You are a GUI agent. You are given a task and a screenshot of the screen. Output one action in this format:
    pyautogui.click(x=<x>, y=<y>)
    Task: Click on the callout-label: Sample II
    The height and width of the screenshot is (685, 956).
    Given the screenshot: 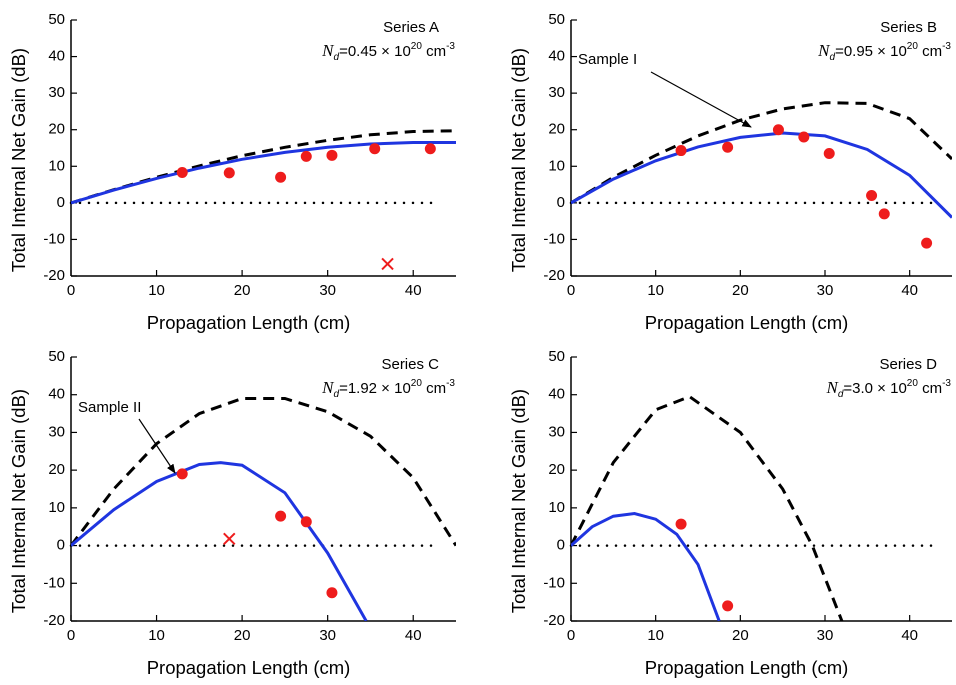 What is the action you would take?
    pyautogui.click(x=109, y=407)
    